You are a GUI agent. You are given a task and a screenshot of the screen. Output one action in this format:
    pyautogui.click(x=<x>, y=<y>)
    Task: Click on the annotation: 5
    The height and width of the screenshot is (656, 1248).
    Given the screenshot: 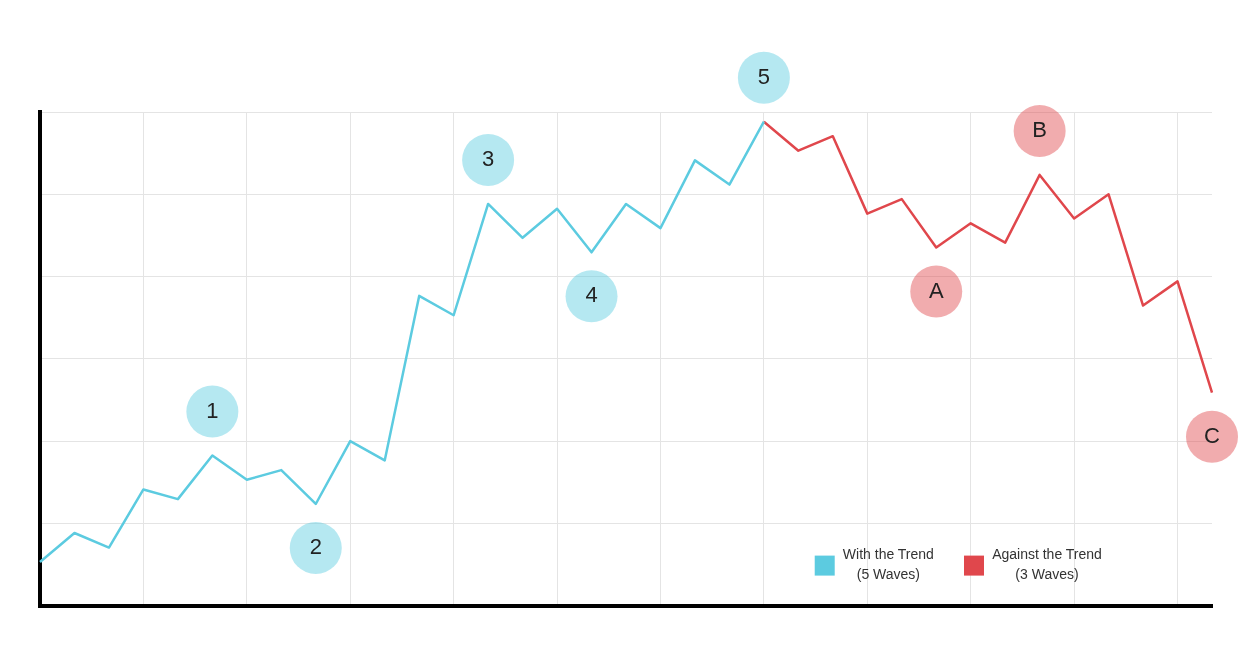 What is the action you would take?
    pyautogui.click(x=764, y=76)
    